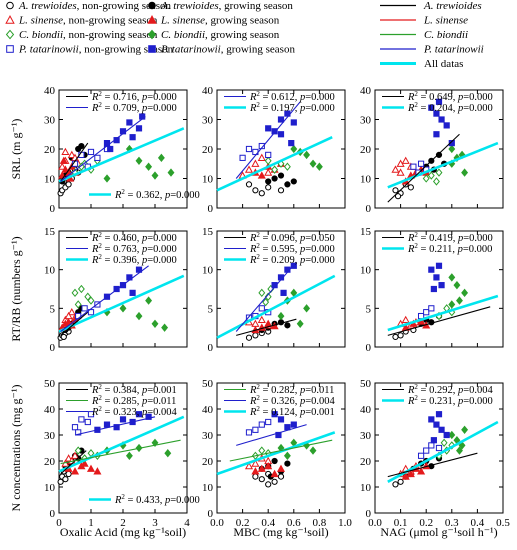  Describe the element at coordinates (323, 401) in the screenshot. I see `stat-p-value: 0.004` at that location.